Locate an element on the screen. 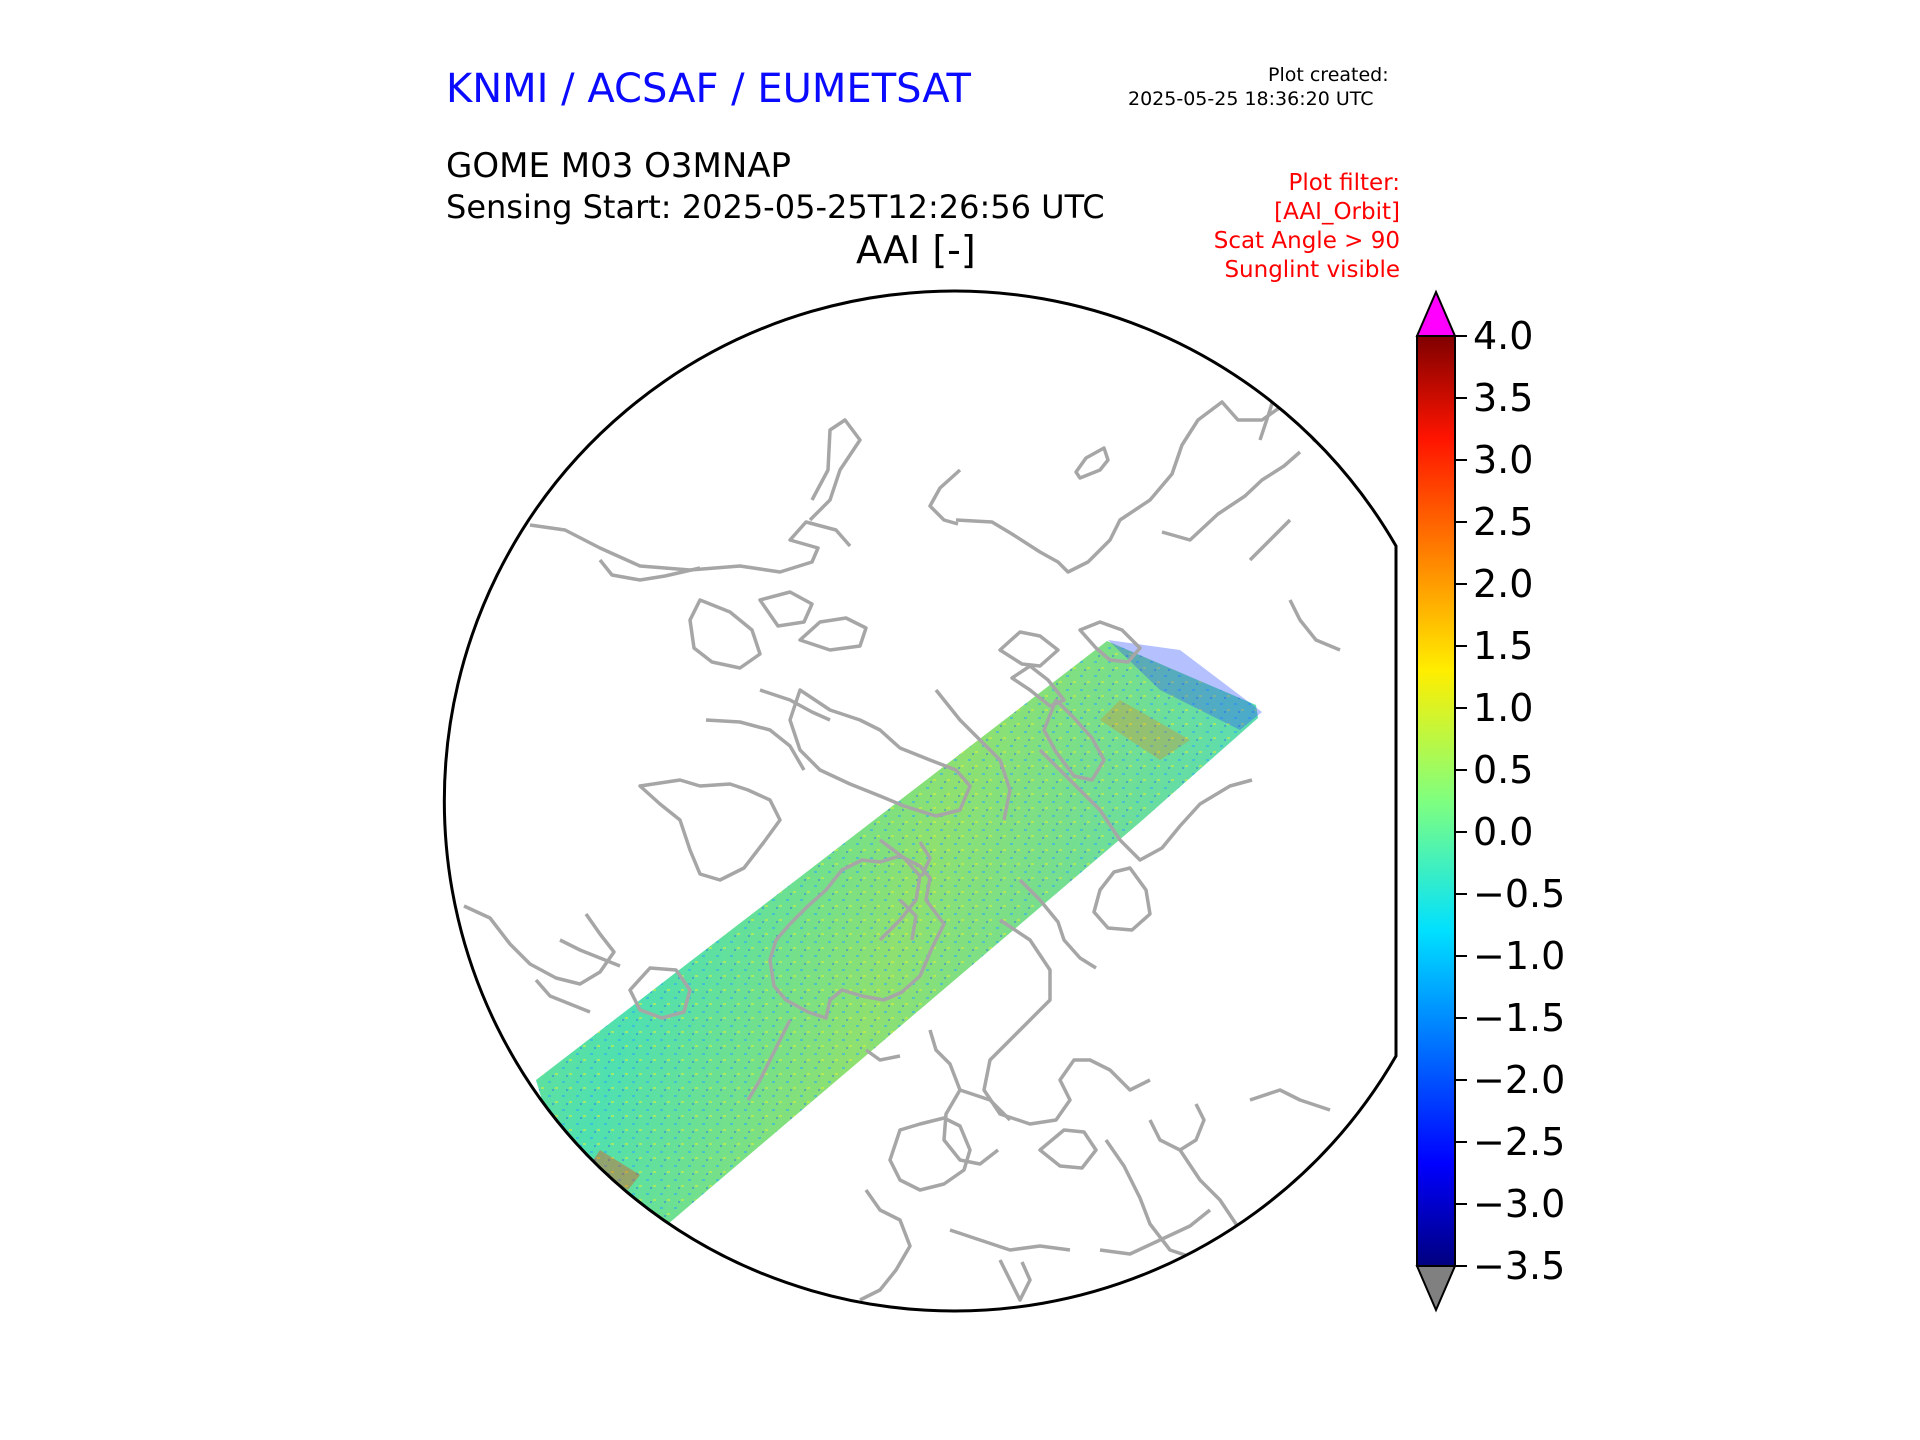 This screenshot has width=1920, height=1440. colorbar-over-max-triangle is located at coordinates (1436, 313).